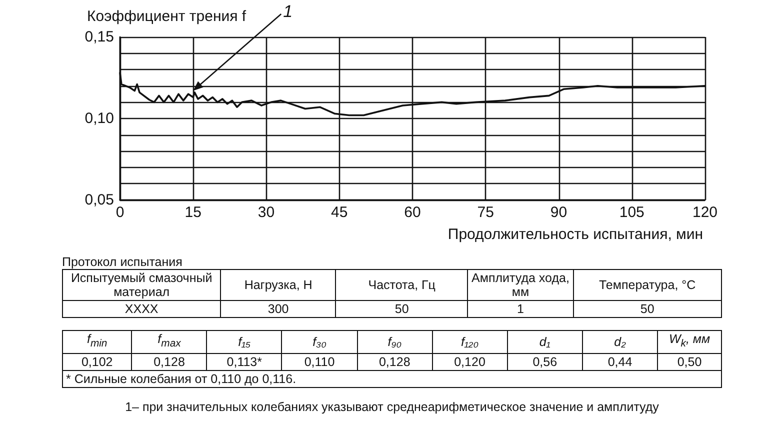 Image resolution: width=778 pixels, height=441 pixels. Describe the element at coordinates (392, 407) in the screenshot. I see `text: 1– при значительных колебаниях указывают среднеарифметическое значение и амплитуду` at that location.